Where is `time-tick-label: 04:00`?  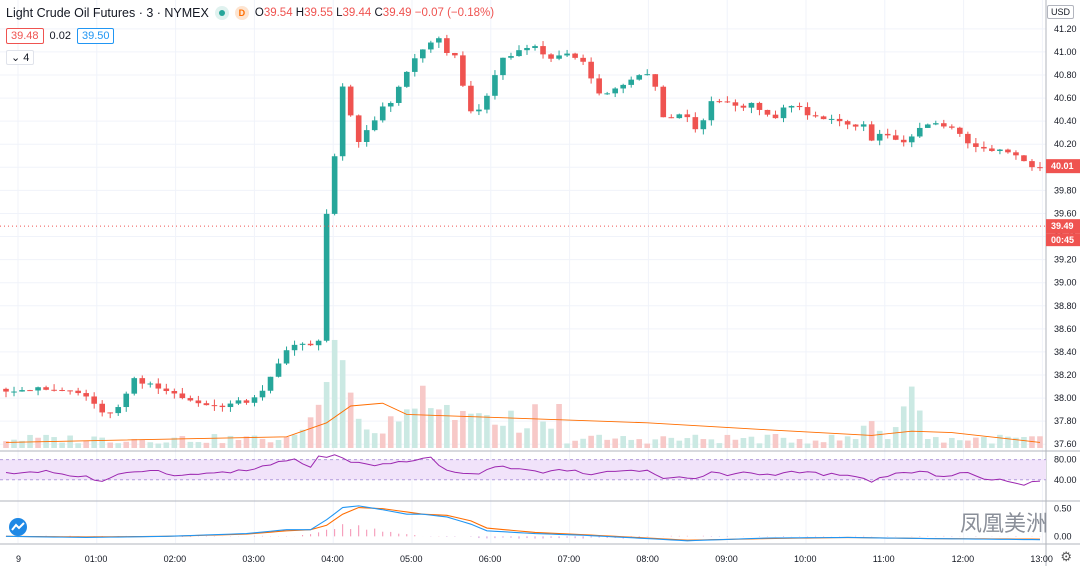
time-tick-label: 04:00 is located at coordinates (332, 559).